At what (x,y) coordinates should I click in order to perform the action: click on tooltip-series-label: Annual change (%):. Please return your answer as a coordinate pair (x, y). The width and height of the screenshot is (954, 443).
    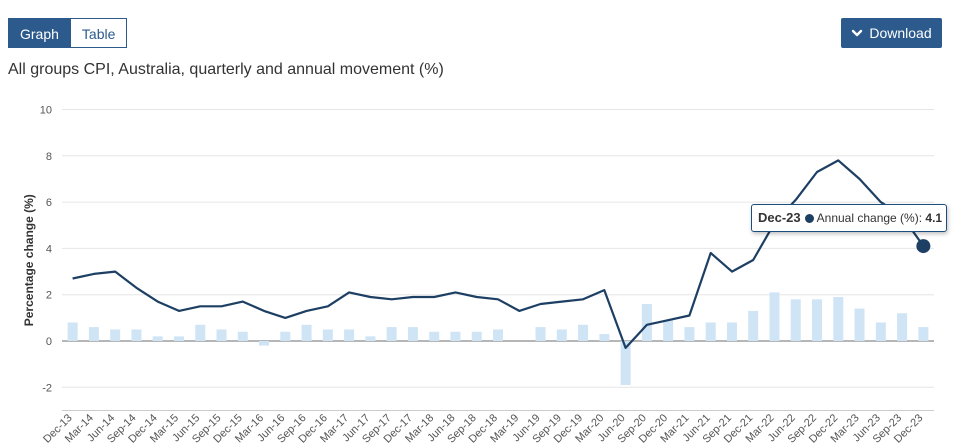
    Looking at the image, I should click on (869, 218).